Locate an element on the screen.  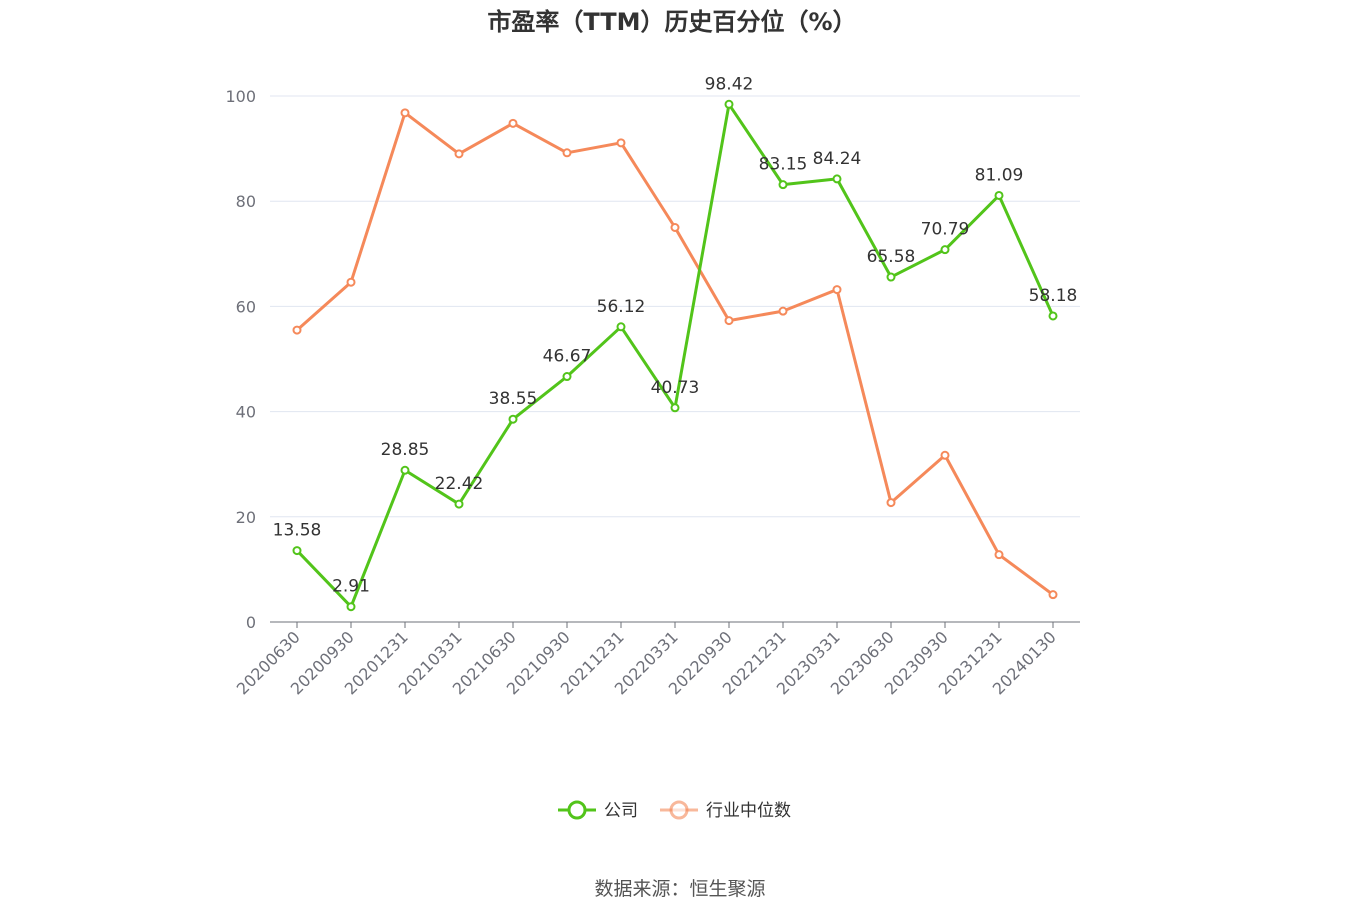
y-tick-label: 60 is located at coordinates (246, 306).